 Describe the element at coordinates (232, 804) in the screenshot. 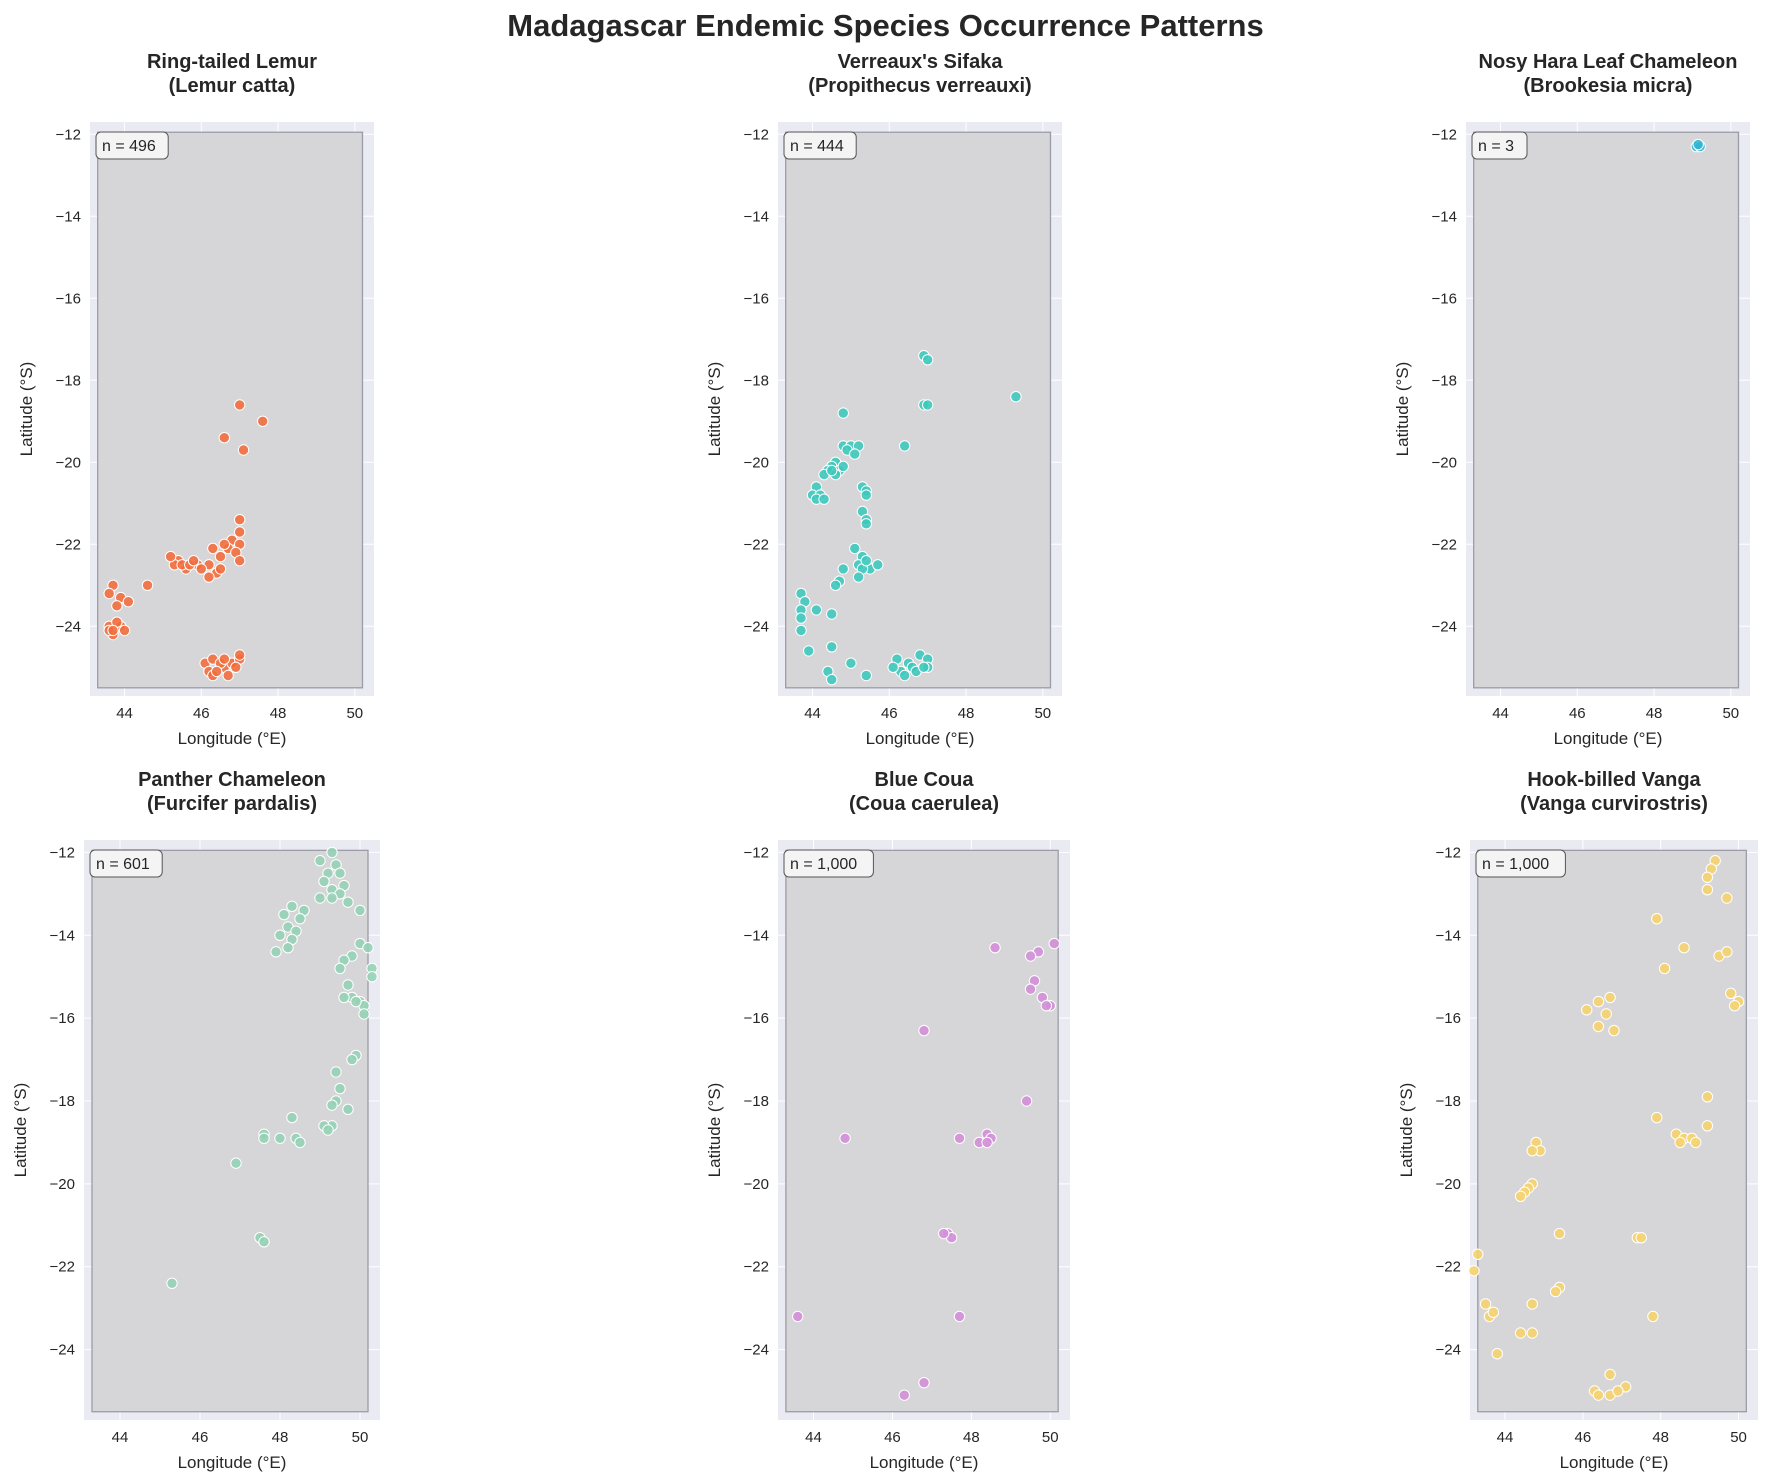

I see `panel-subtitle: (Furcifer pardalis)` at that location.